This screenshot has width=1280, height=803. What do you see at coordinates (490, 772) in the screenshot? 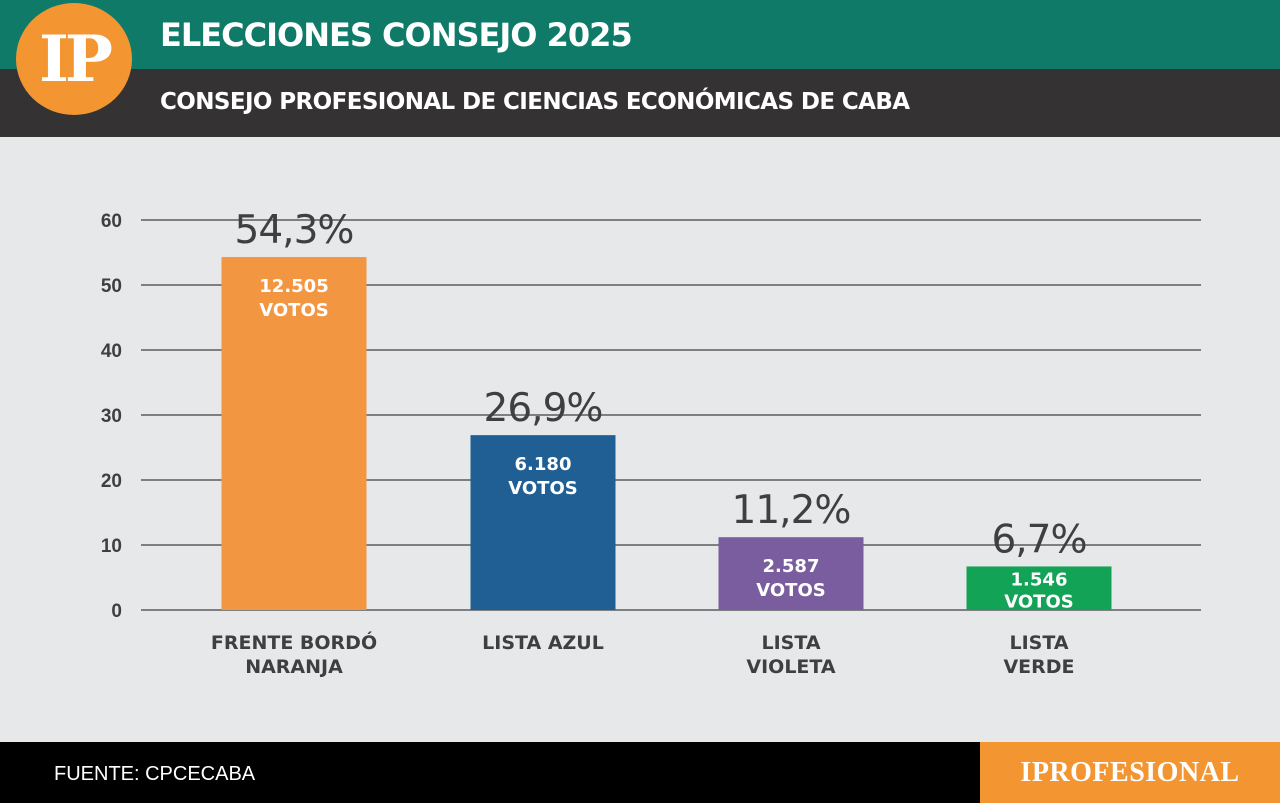
I see `footer-bar` at bounding box center [490, 772].